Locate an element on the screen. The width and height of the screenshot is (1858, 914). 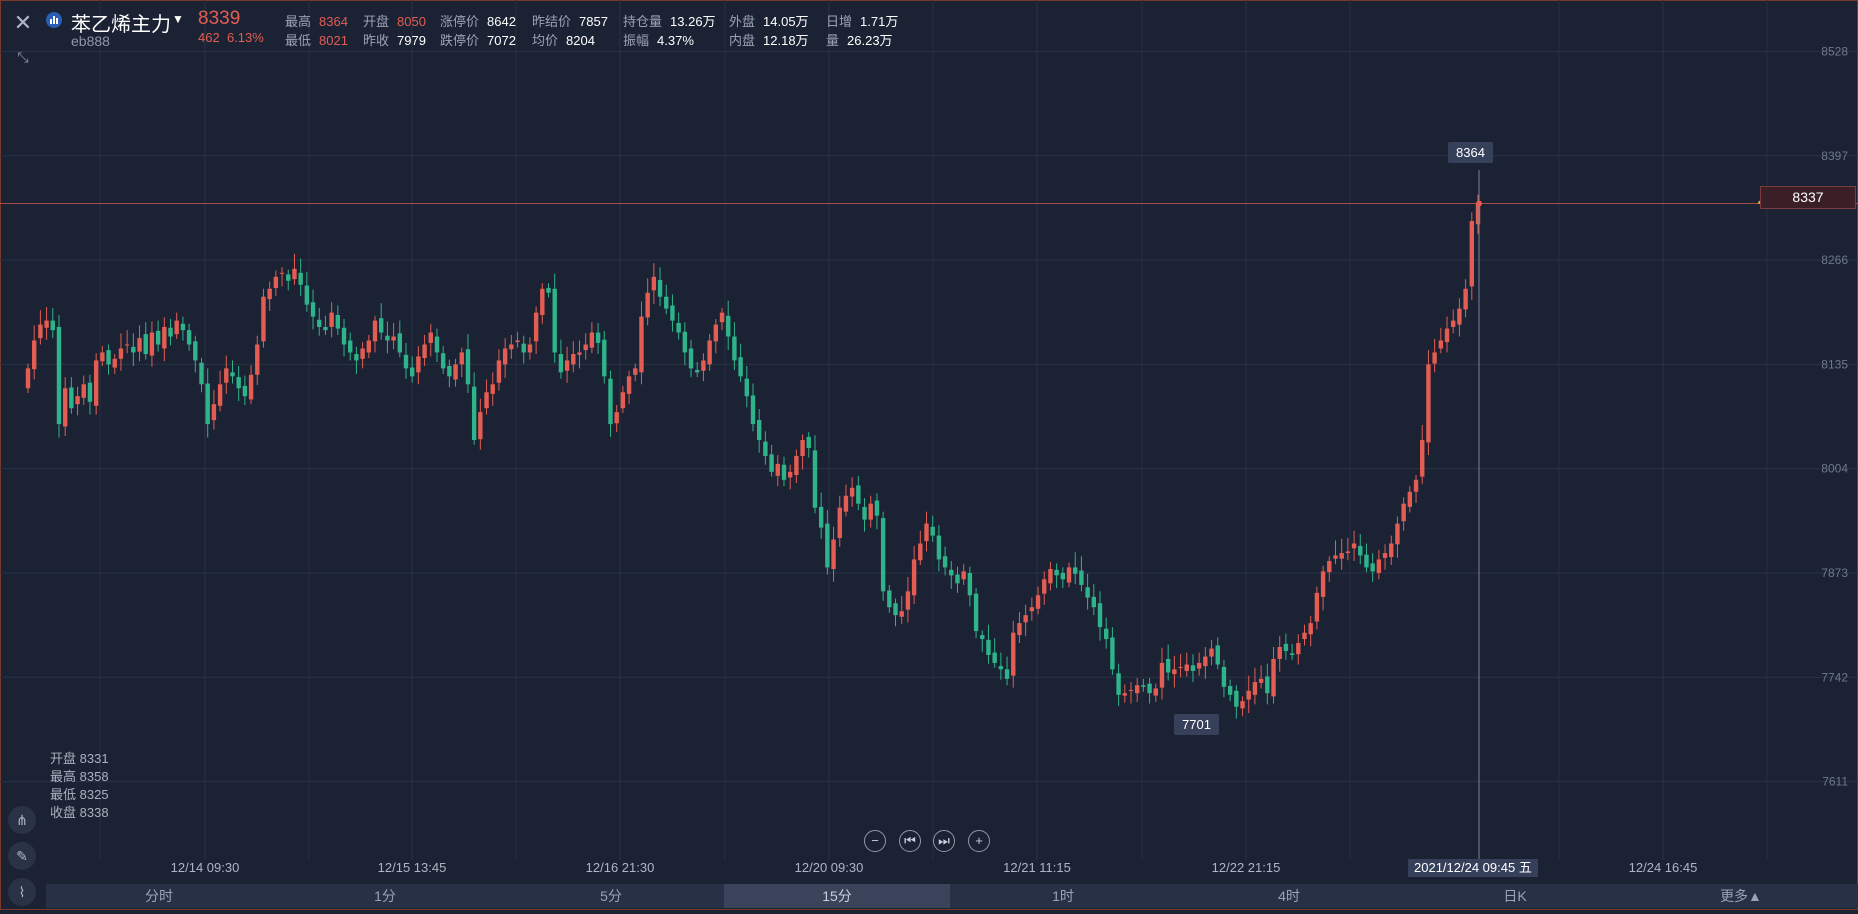
instrument-name: 苯乙烯主力 is located at coordinates (121, 25).